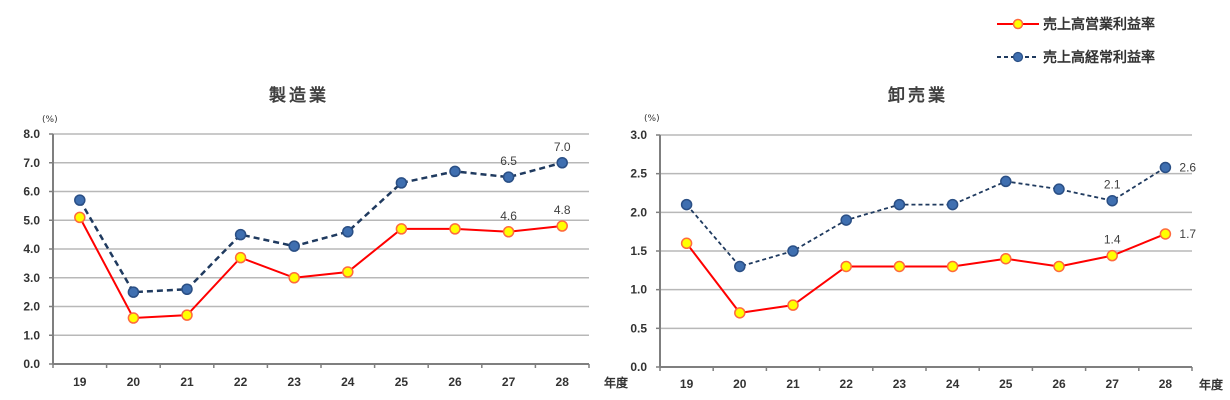 The image size is (1230, 400). Describe the element at coordinates (298, 95) in the screenshot. I see `chart-title: 製造業` at that location.